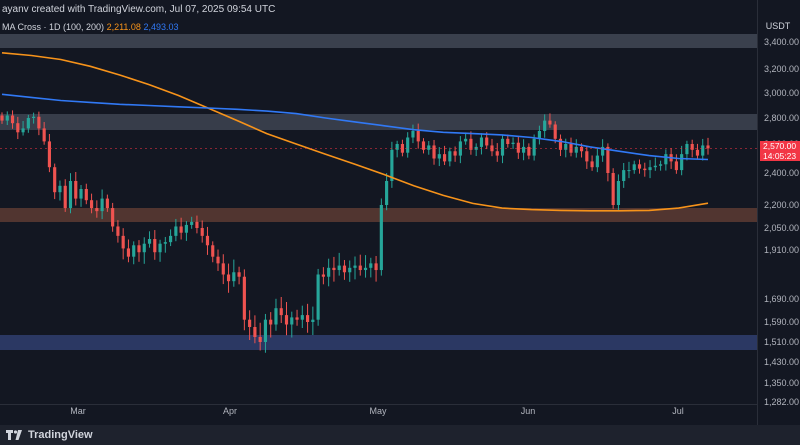 The width and height of the screenshot is (800, 445). What do you see at coordinates (123, 27) in the screenshot?
I see `ma-fast-value: 2,211.08` at bounding box center [123, 27].